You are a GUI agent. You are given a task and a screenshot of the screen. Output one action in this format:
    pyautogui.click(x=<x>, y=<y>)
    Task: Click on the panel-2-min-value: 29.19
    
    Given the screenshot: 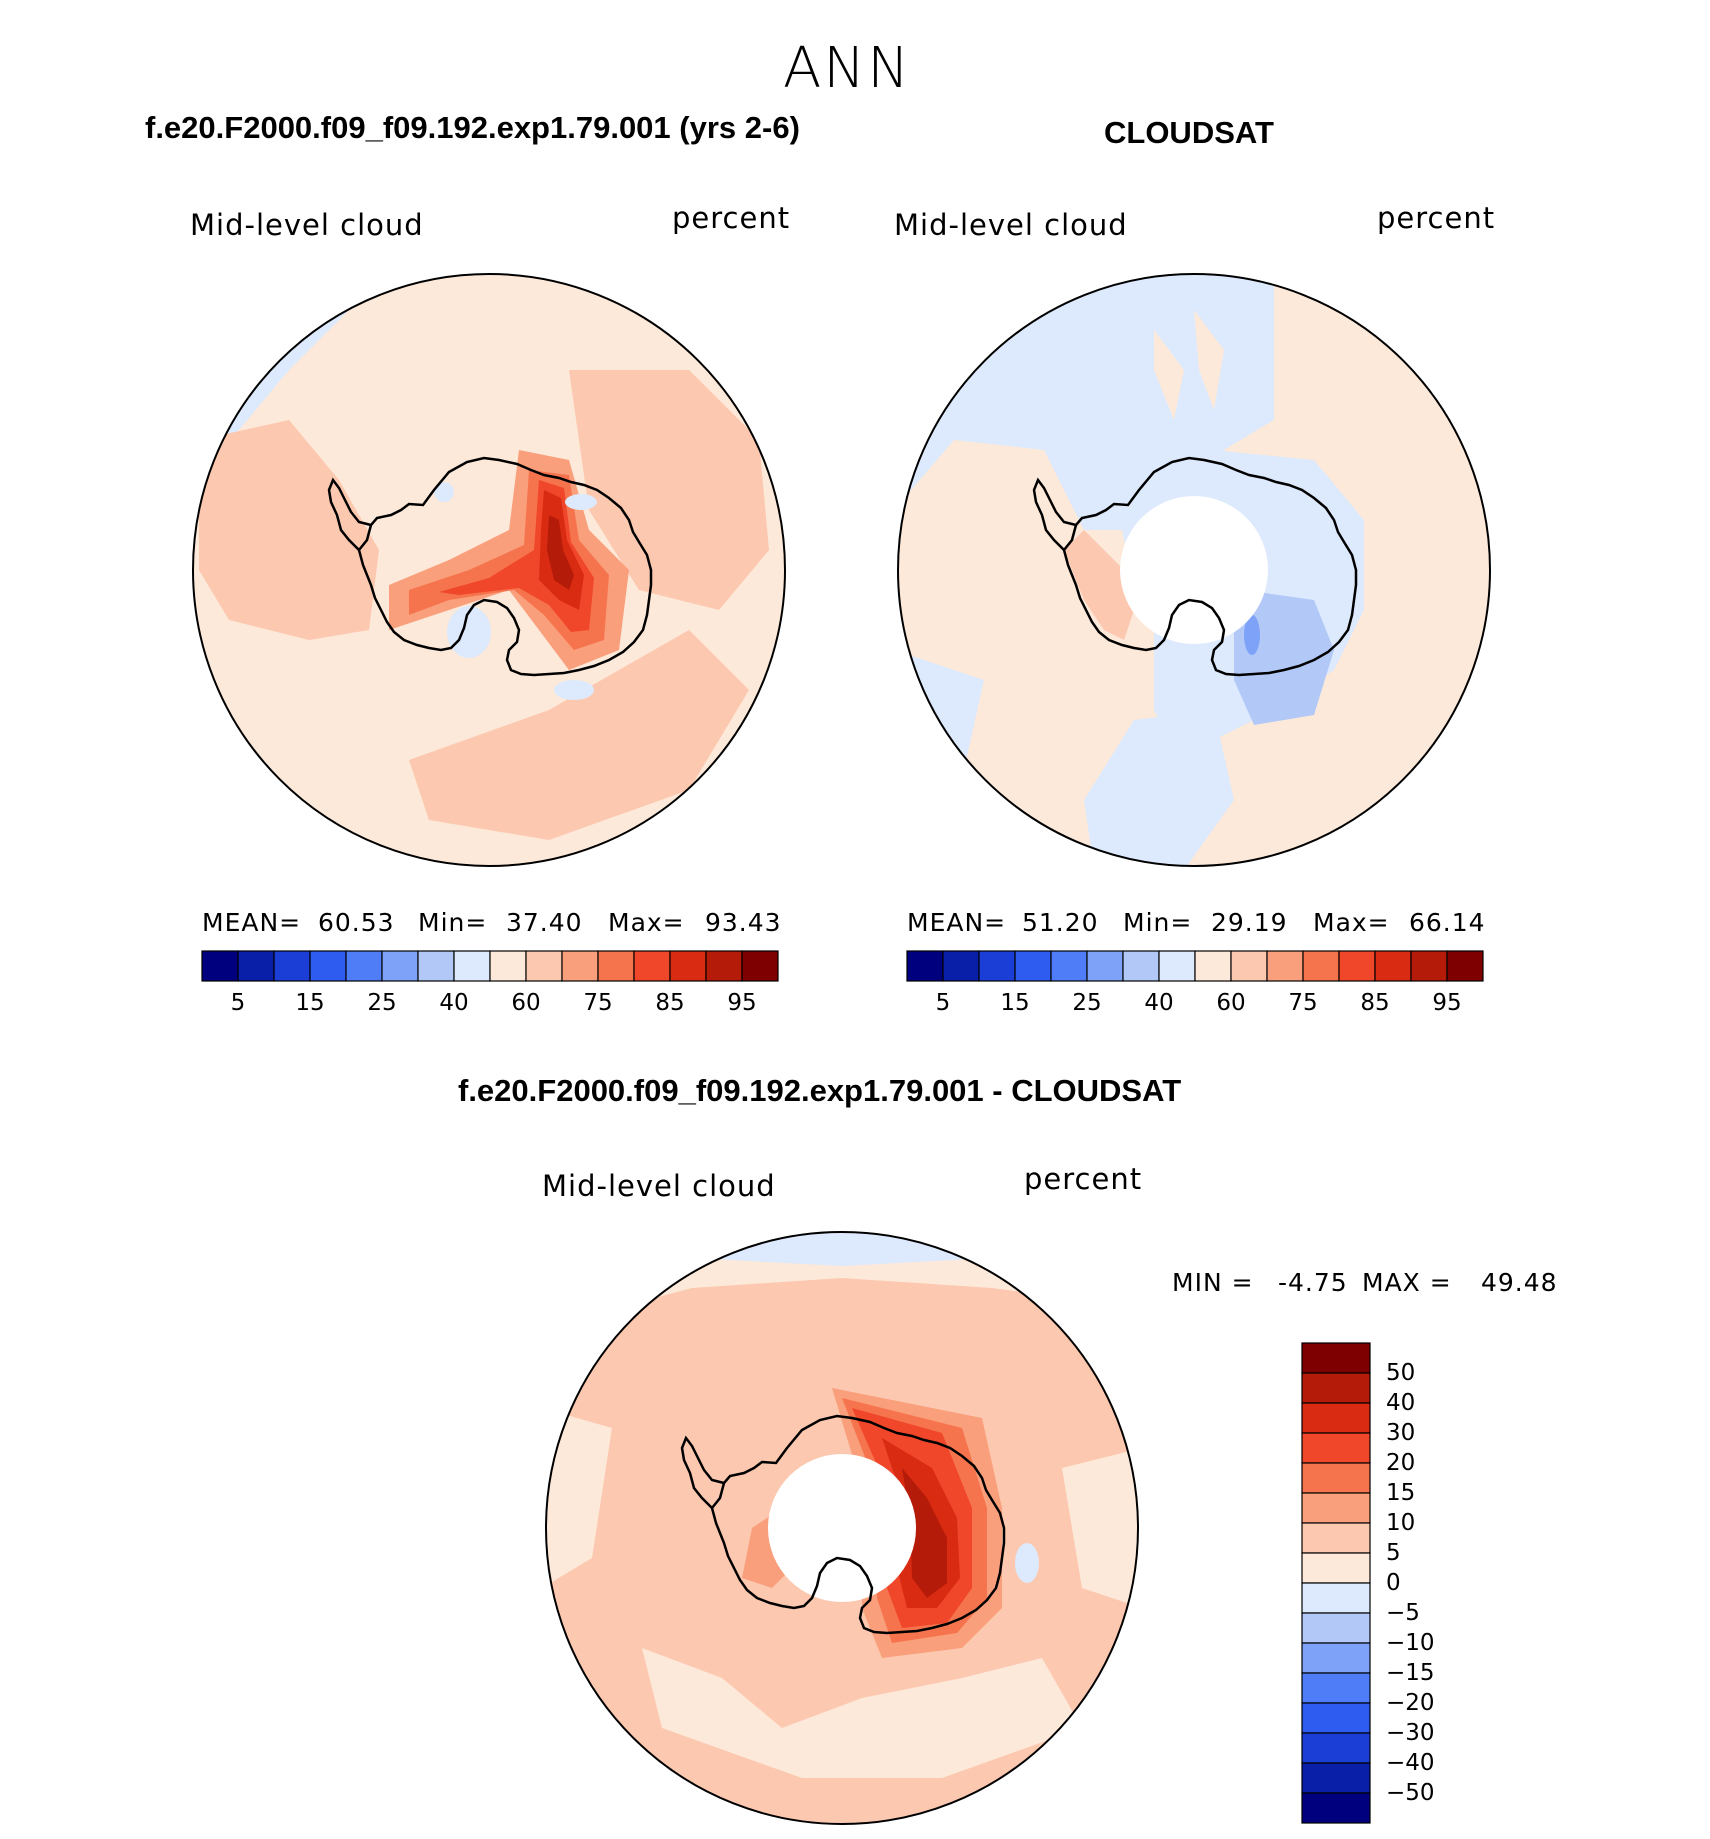 What is the action you would take?
    pyautogui.click(x=1249, y=922)
    